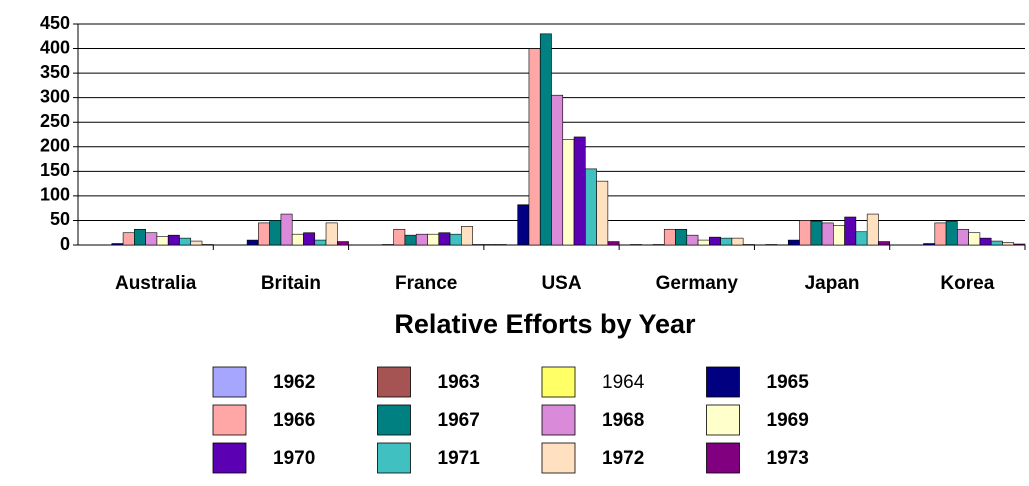 This screenshot has height=486, width=1029. Describe the element at coordinates (459, 420) in the screenshot. I see `legend-label: 1967` at that location.